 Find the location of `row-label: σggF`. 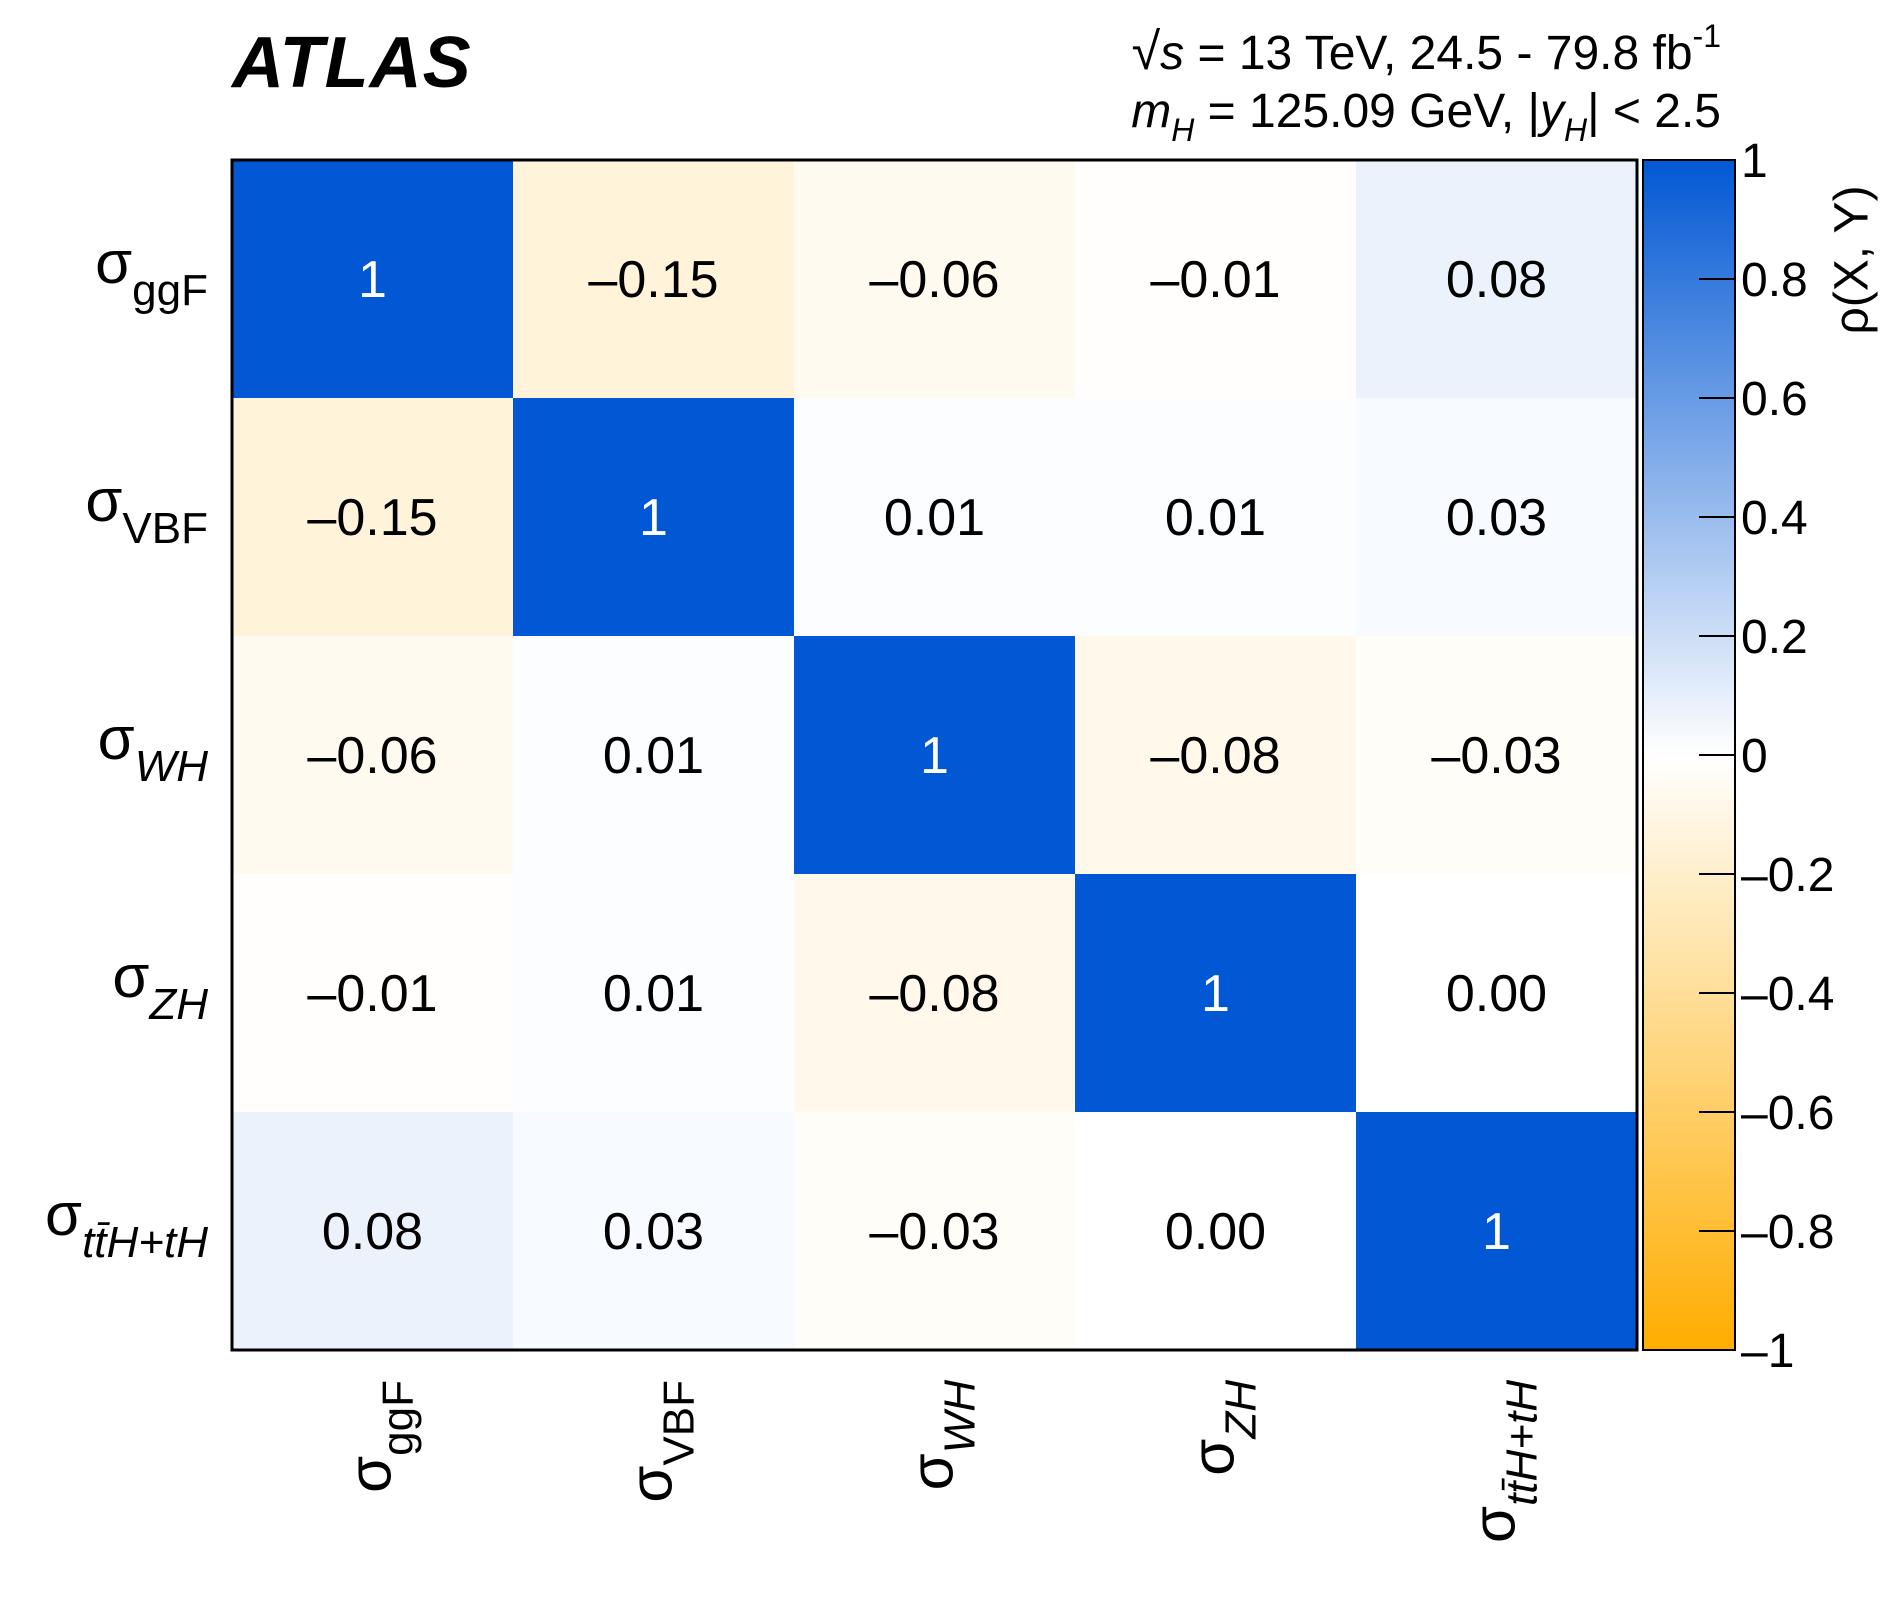

row-label: σggF is located at coordinates (151, 272).